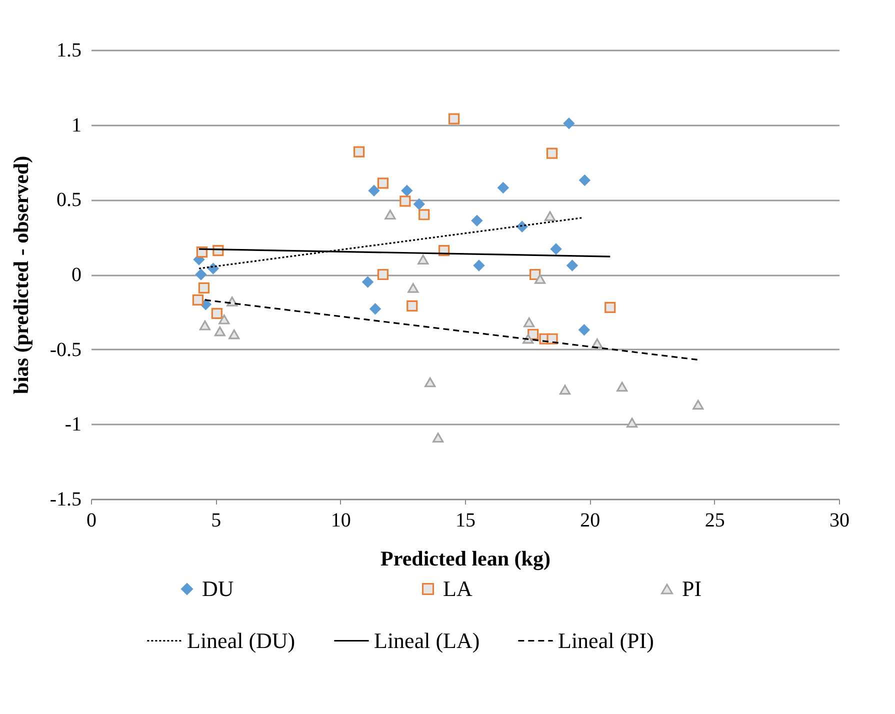 This screenshot has width=895, height=714. What do you see at coordinates (20, 275) in the screenshot?
I see `y-axis-title: bias (predicted - observed)` at bounding box center [20, 275].